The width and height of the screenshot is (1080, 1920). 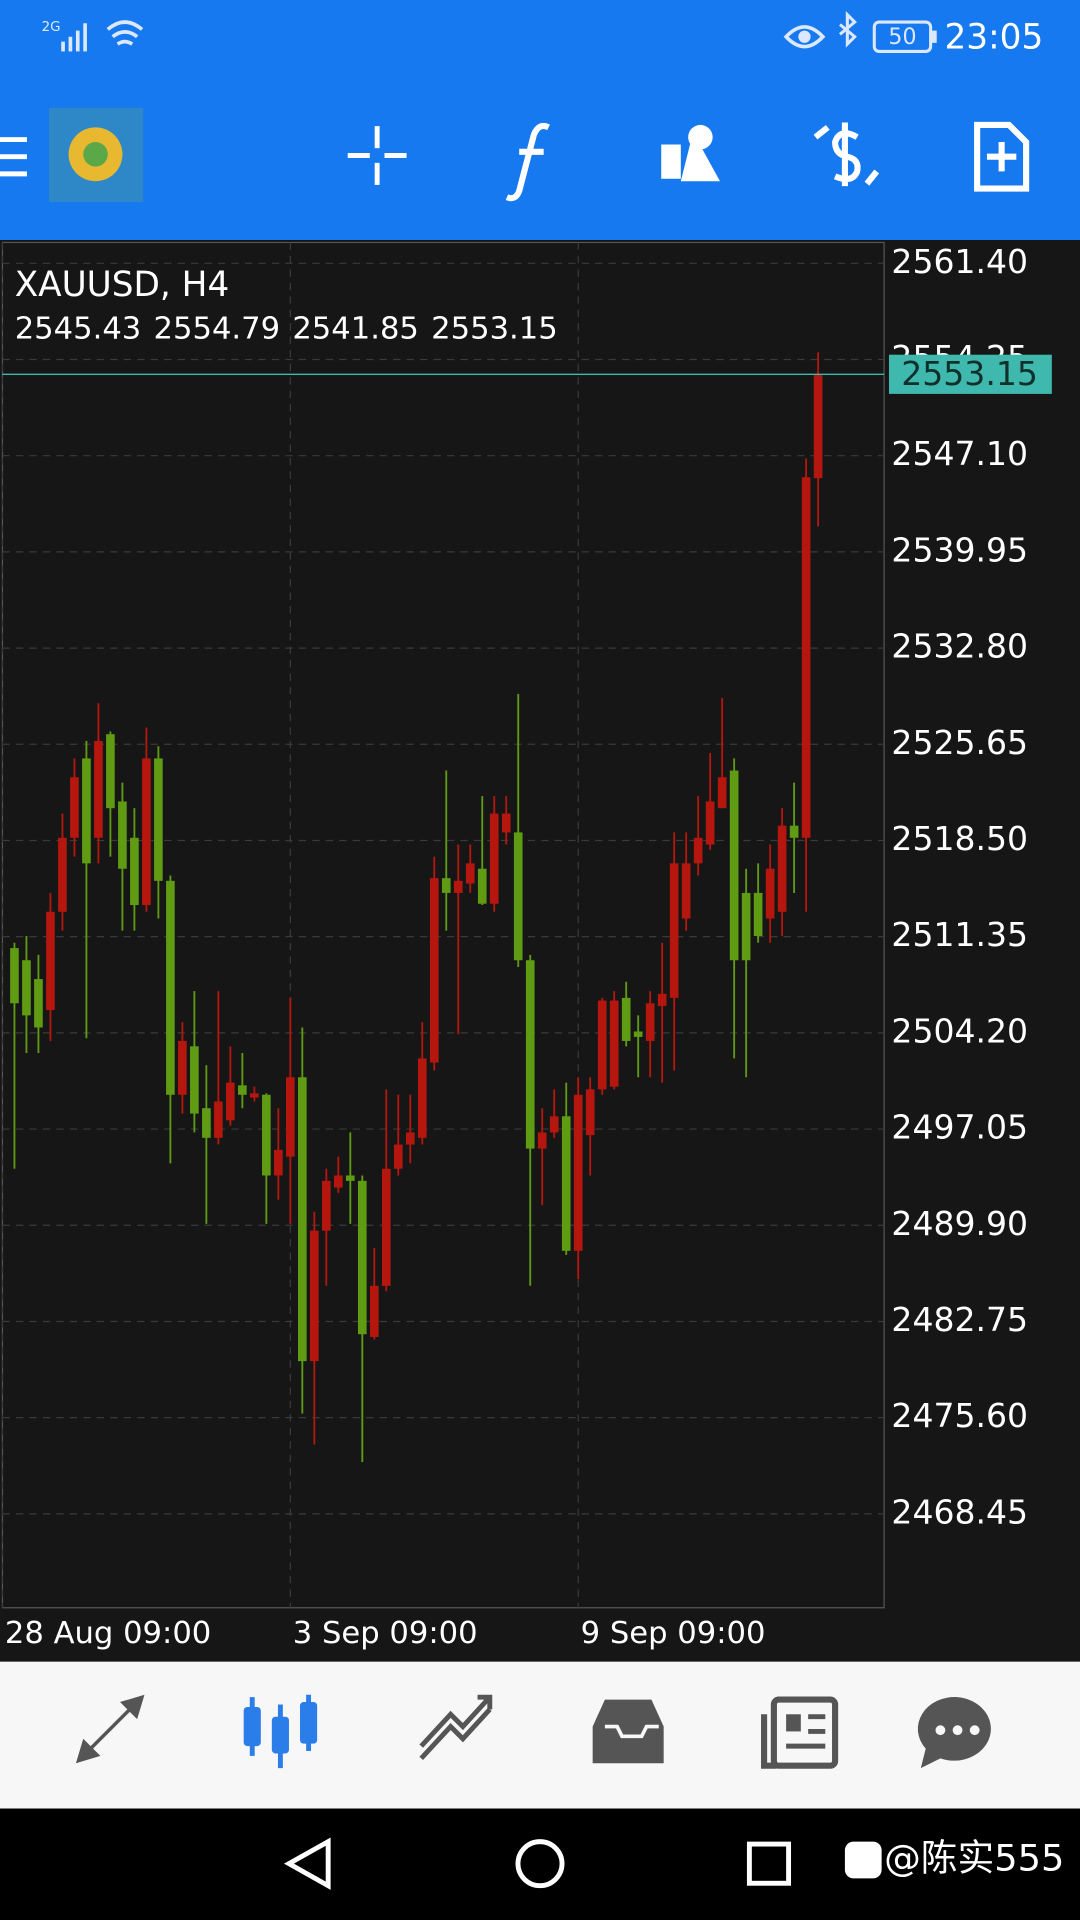 I want to click on watermark: @陈实555, so click(x=974, y=1858).